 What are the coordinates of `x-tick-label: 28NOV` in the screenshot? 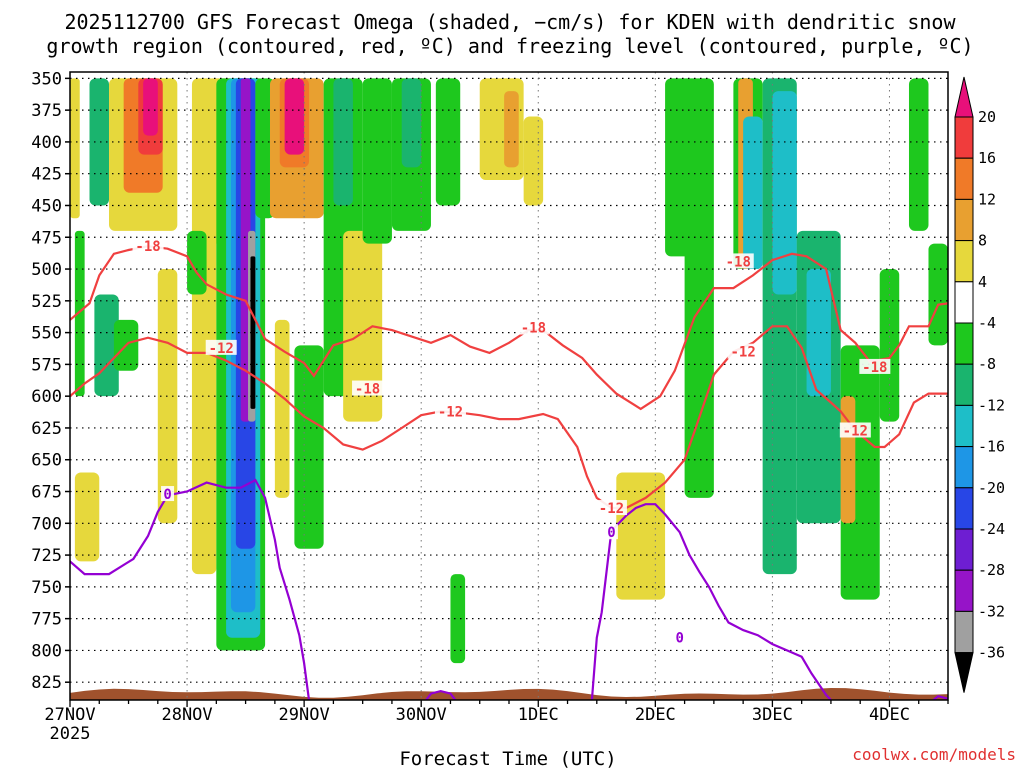 It's located at (186, 715).